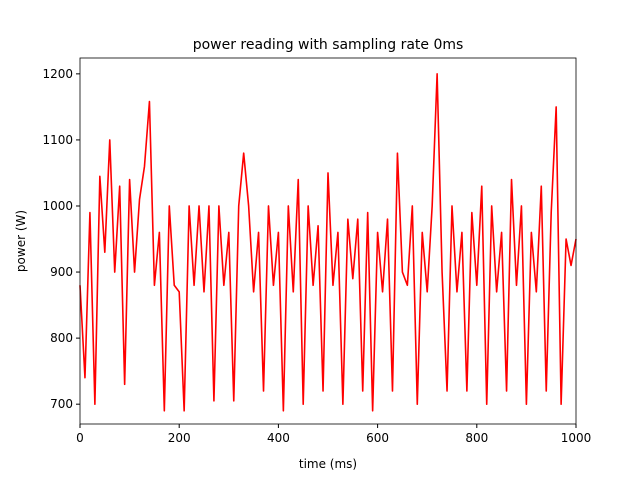 The height and width of the screenshot is (484, 640). I want to click on y-tick-label: 800, so click(61, 338).